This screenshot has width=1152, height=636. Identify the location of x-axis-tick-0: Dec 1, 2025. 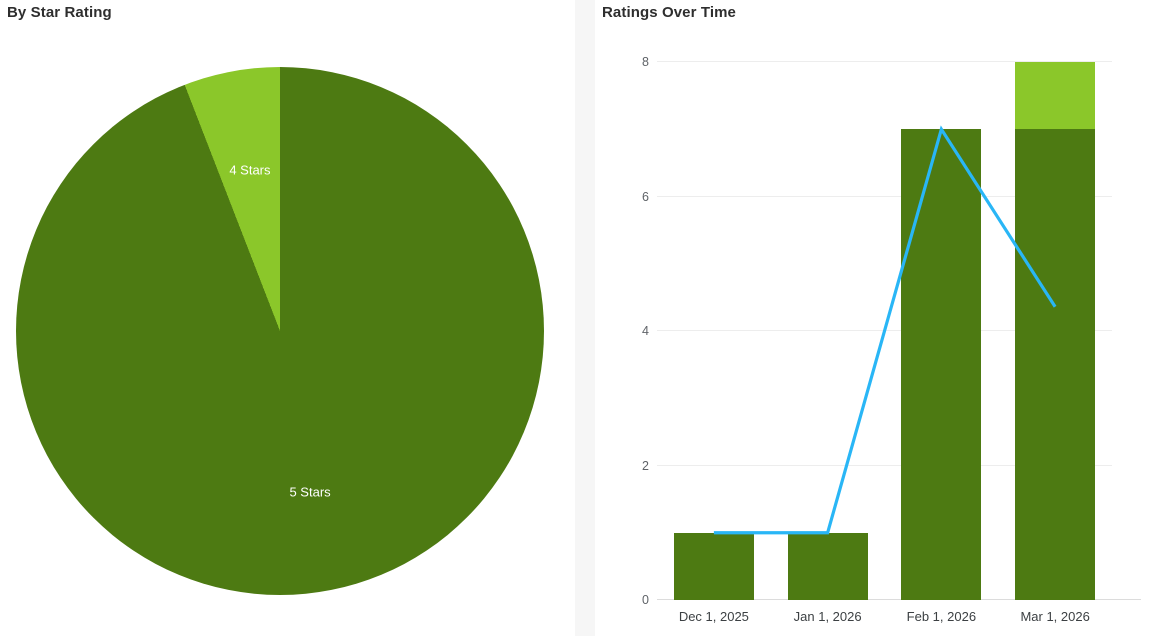
(713, 616).